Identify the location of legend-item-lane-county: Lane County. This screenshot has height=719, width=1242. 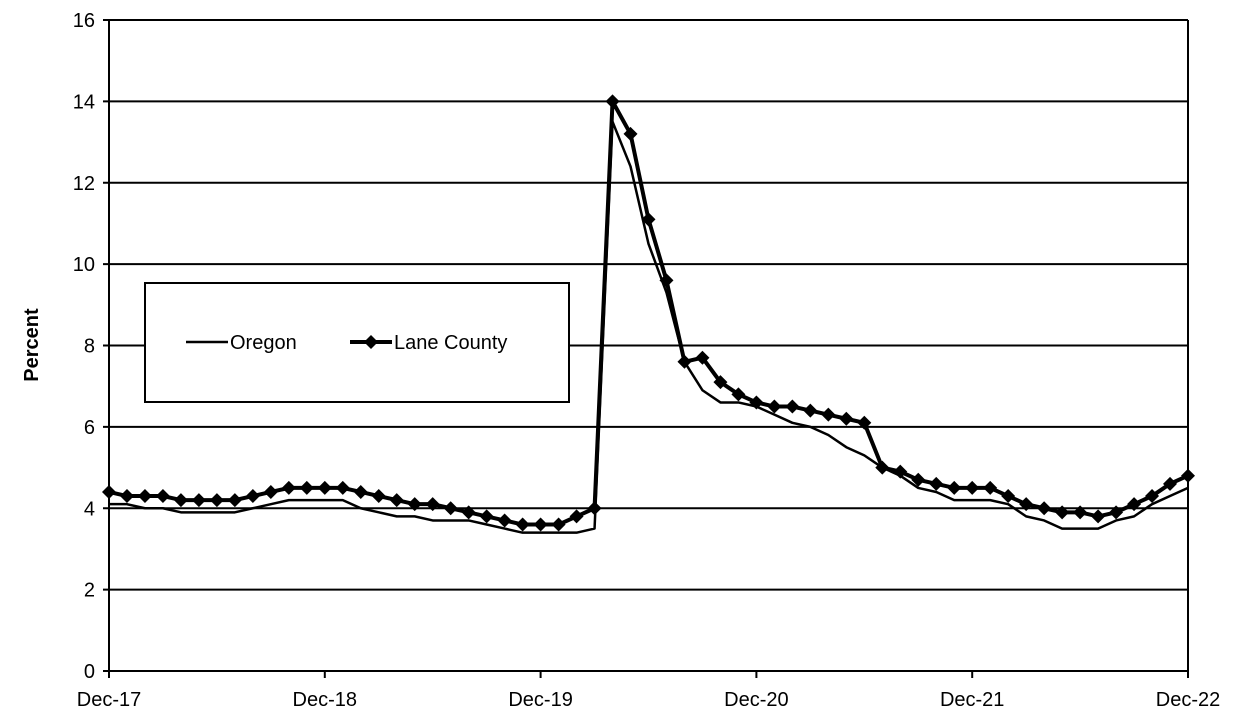
(428, 343).